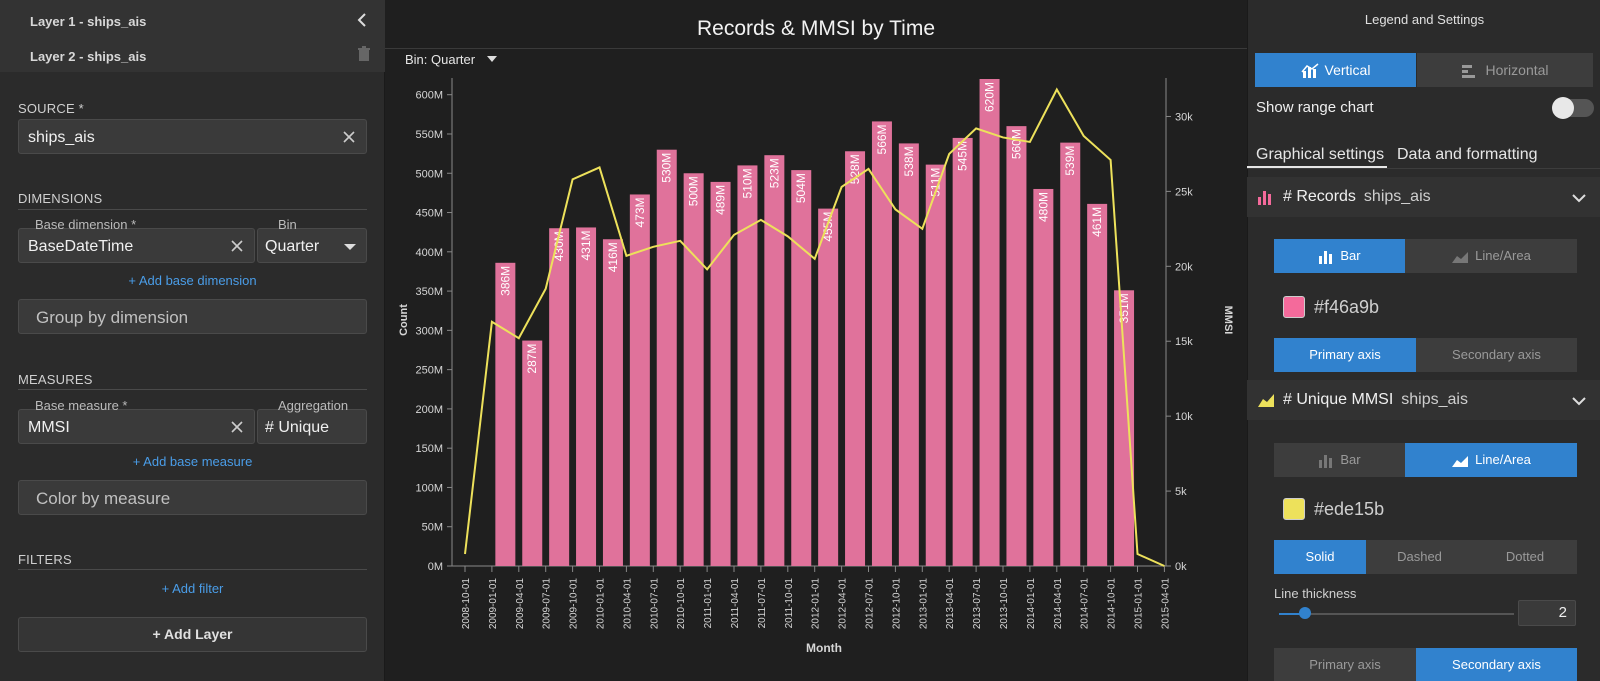  I want to click on measure-2-secondary-axis-button: Secondary axis, so click(1496, 664).